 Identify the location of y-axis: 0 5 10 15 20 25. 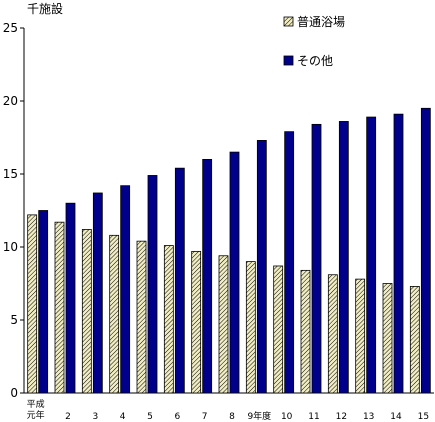
(14, 210).